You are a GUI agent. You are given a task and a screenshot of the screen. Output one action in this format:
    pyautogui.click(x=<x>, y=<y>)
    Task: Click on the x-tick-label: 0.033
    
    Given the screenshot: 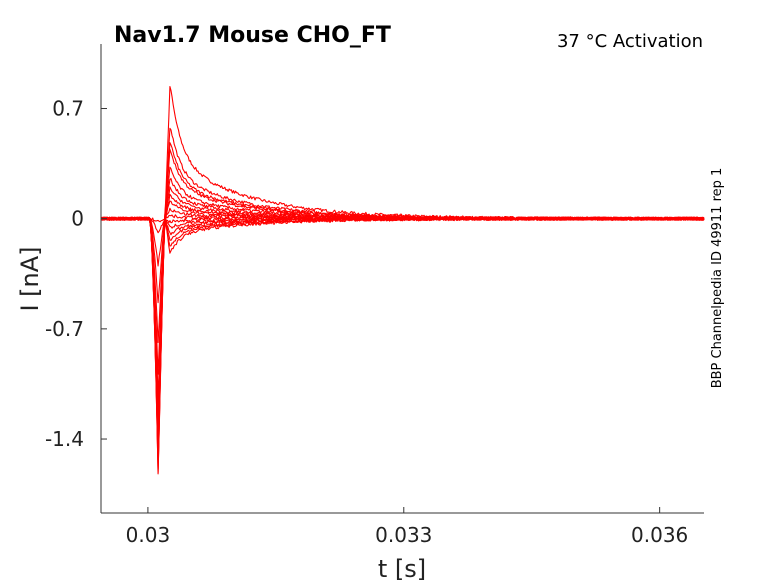 What is the action you would take?
    pyautogui.click(x=403, y=535)
    